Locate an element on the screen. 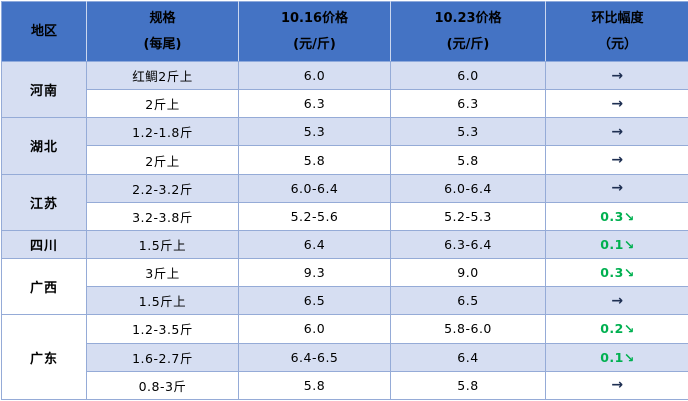 The height and width of the screenshot is (401, 688). header-change-unit: （元） is located at coordinates (617, 44).